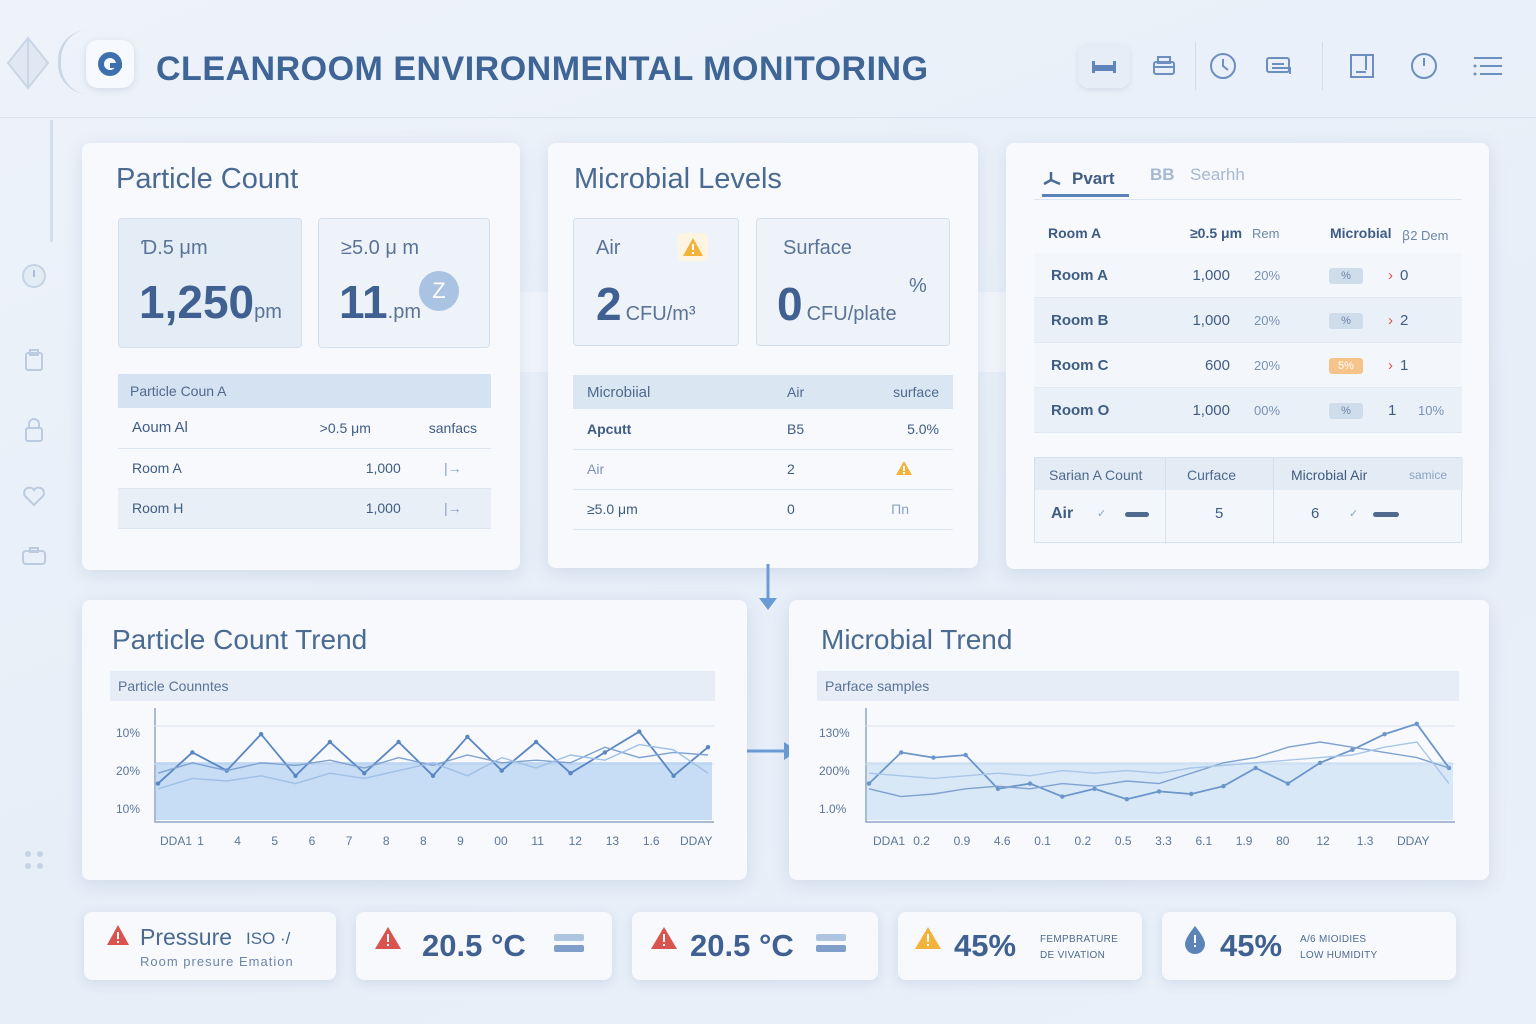  I want to click on table-header-row: Aoum Al >0.5 μm sanfacs, so click(304, 428).